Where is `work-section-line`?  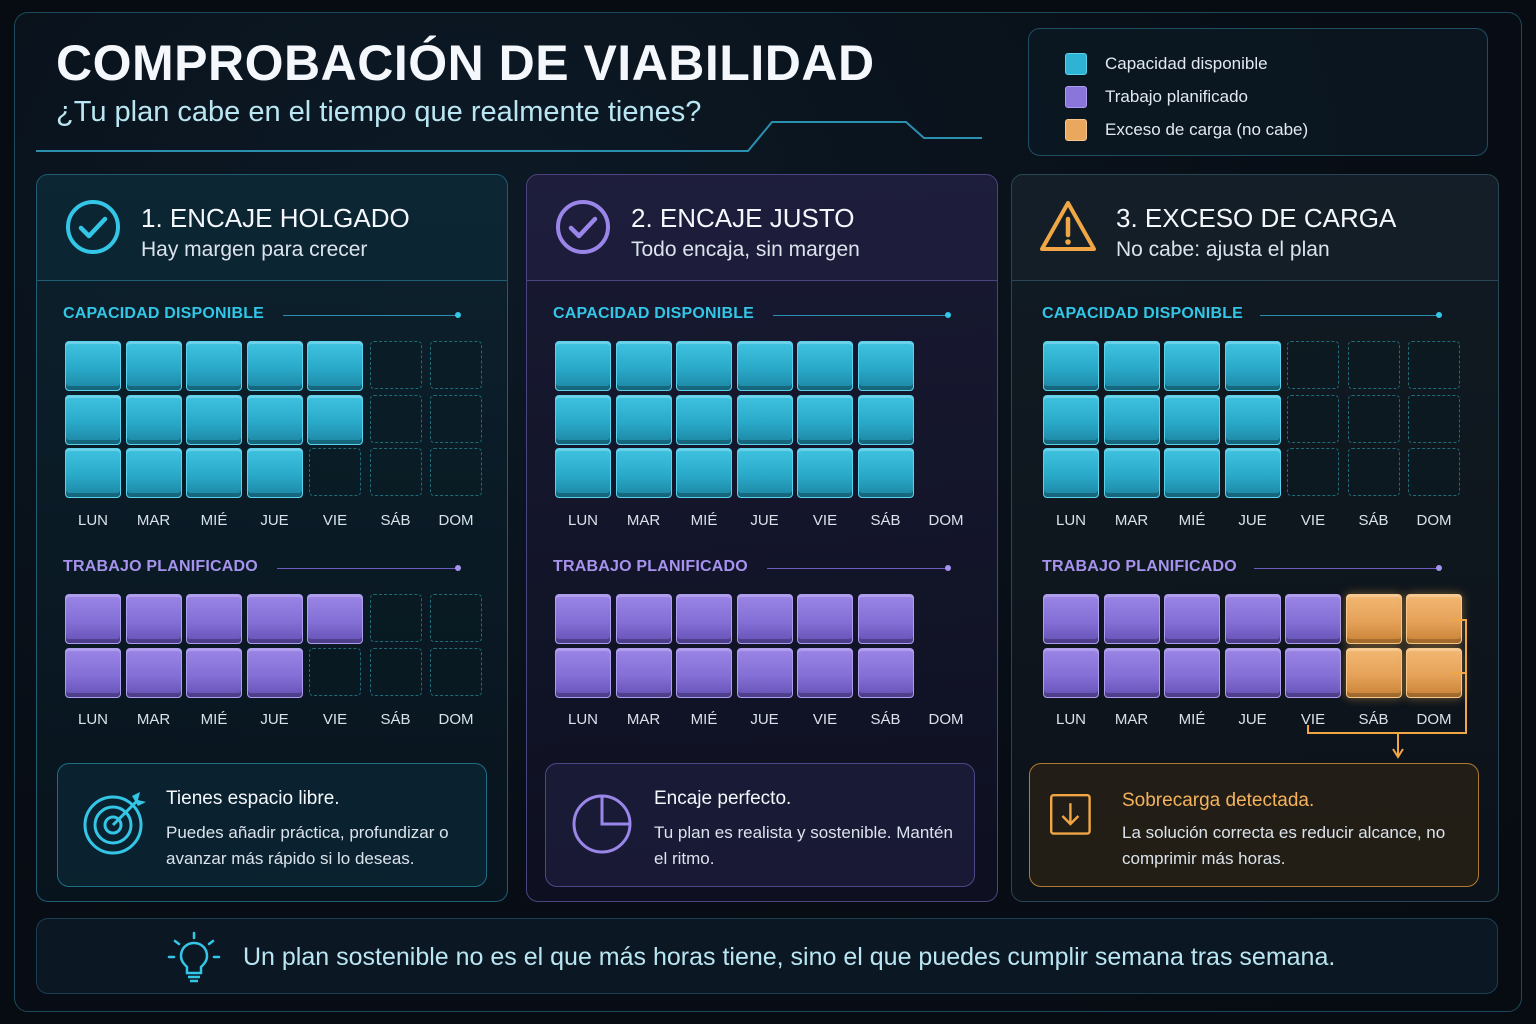 work-section-line is located at coordinates (857, 568).